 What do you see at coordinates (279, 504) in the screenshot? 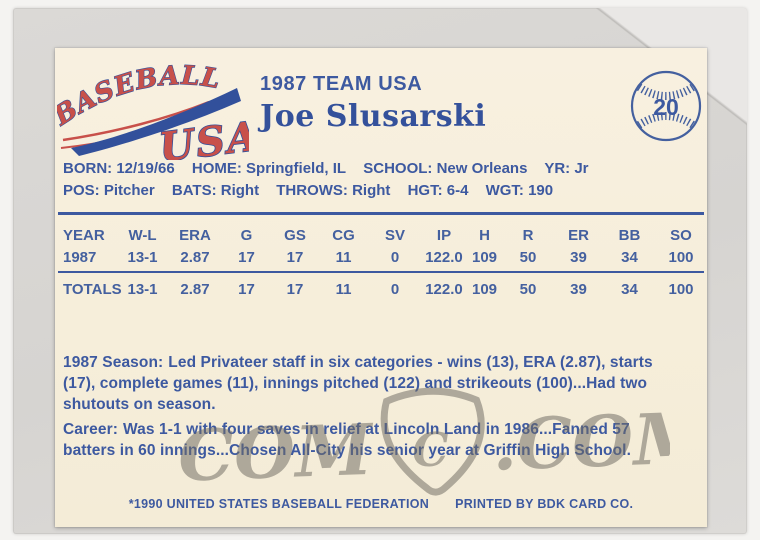
I see `federation-credit: *1990 UNITED STATES BASEBALL FEDERATION` at bounding box center [279, 504].